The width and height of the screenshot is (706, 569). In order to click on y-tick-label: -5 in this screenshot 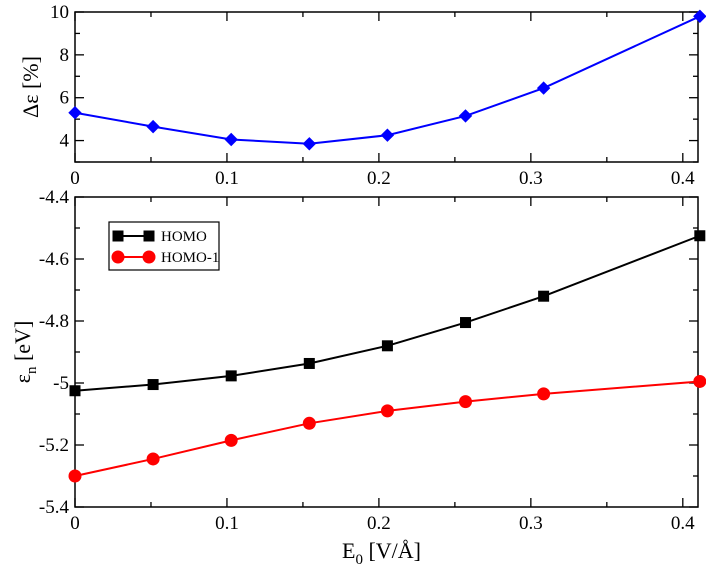, I will do `click(61, 383)`.